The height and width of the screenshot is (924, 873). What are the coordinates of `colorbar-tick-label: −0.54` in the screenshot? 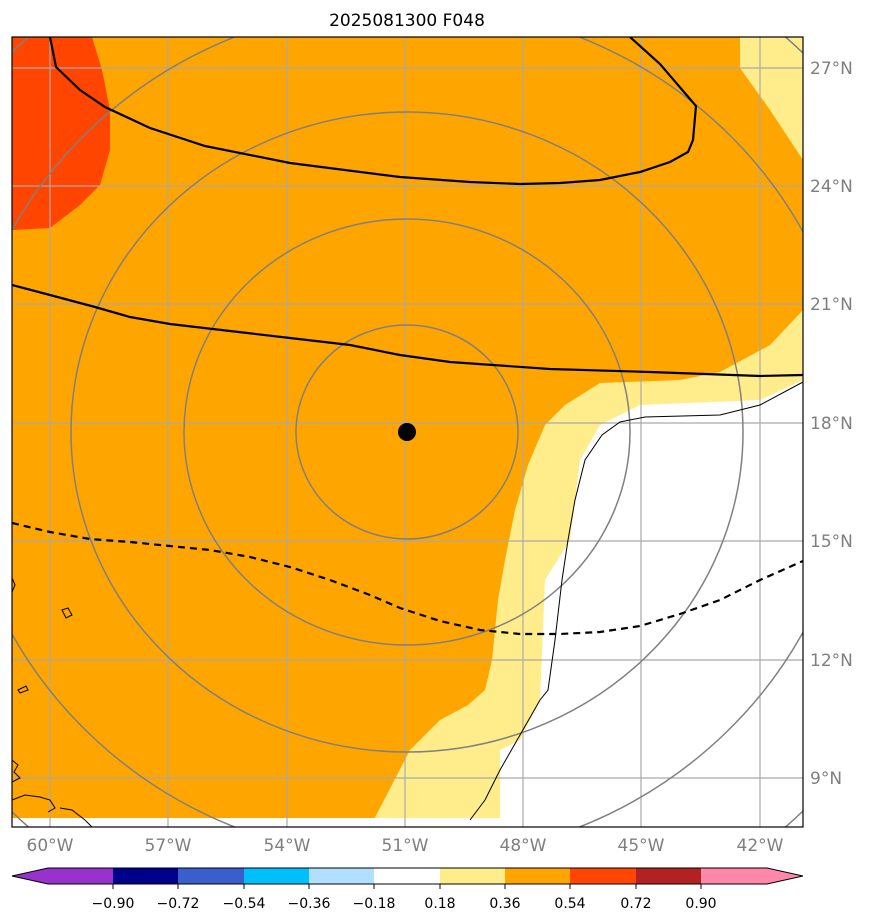 It's located at (244, 904).